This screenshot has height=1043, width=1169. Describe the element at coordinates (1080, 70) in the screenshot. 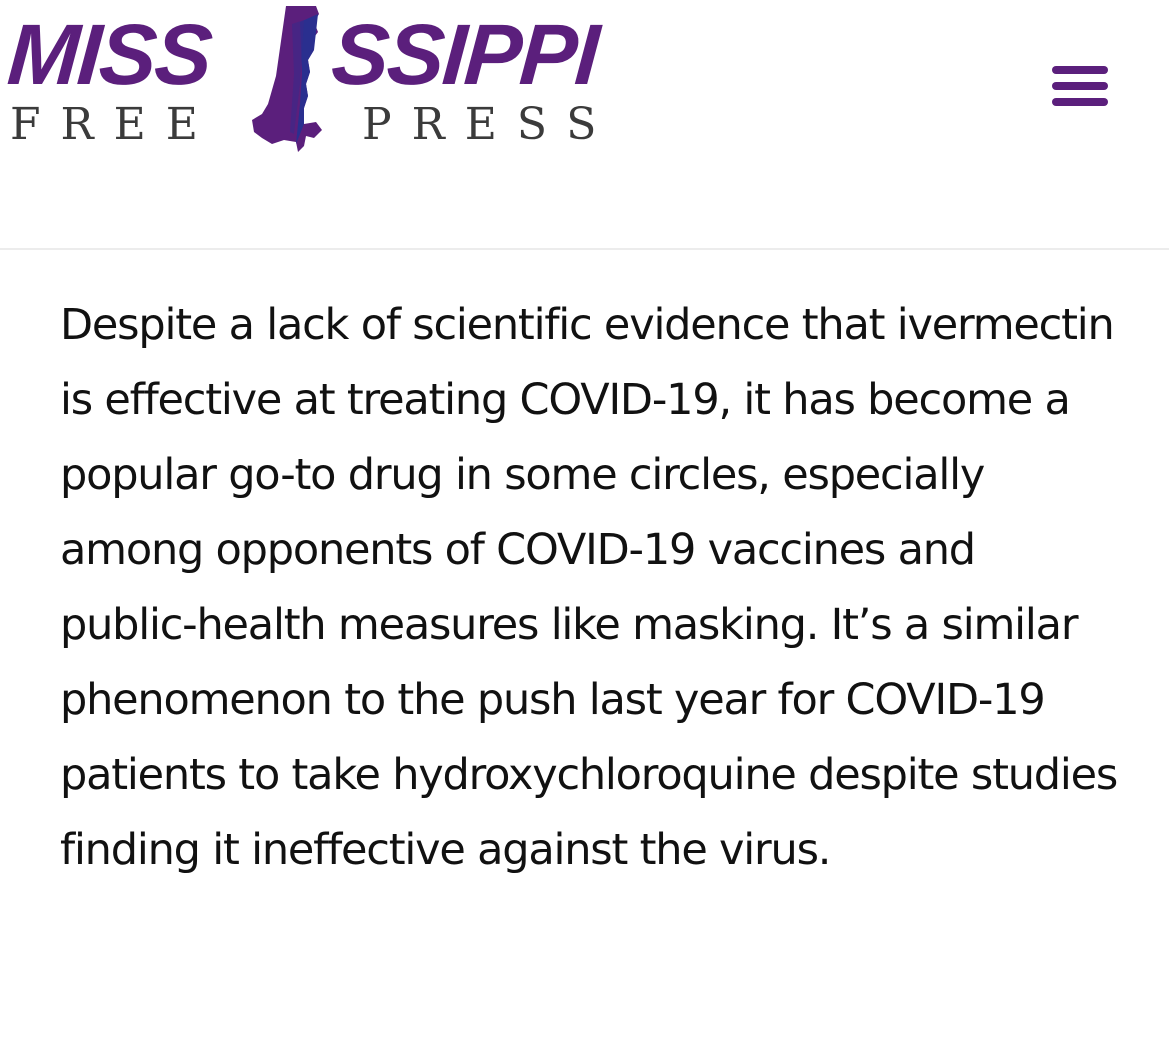

I see `hamburger-menu-icon` at that location.